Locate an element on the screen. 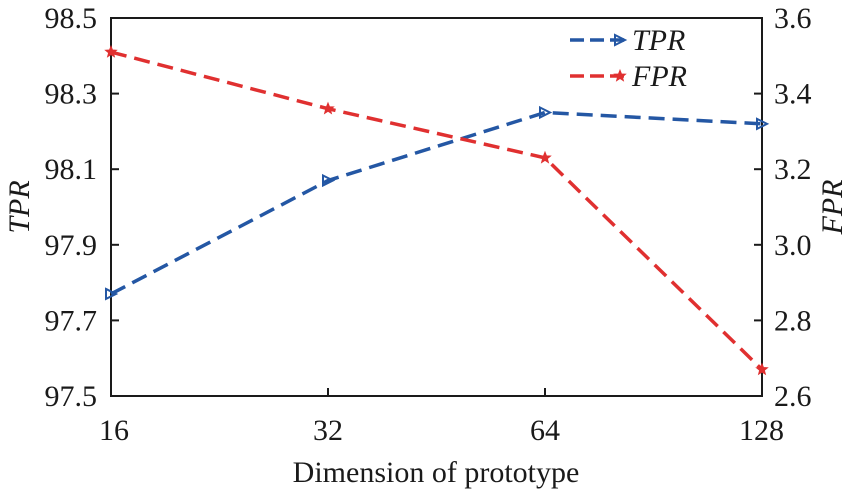  right-axis: 2.6 2.8 3.0 3.2 3.4 3.6 is located at coordinates (783, 207).